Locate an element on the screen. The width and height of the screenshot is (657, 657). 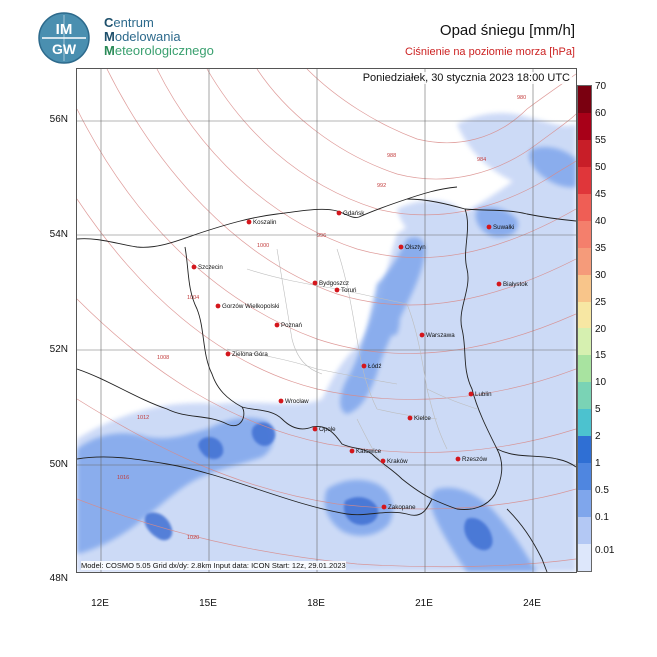
city-marker: Zakopane is located at coordinates (398, 507).